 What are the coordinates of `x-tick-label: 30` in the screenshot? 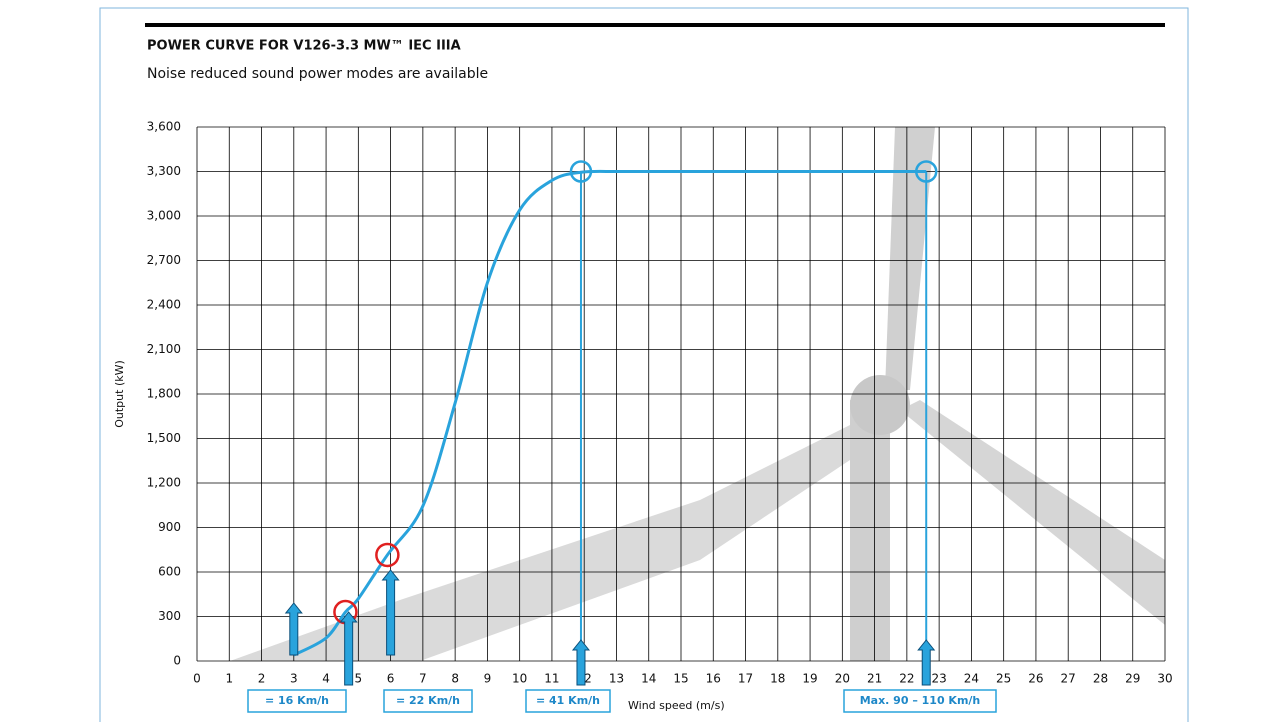 It's located at (1164, 679).